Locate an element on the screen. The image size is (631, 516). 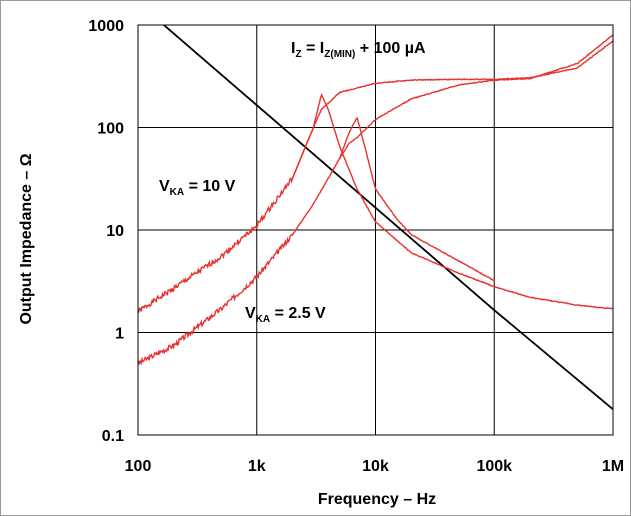
x-tick-label: 100 is located at coordinates (138, 466).